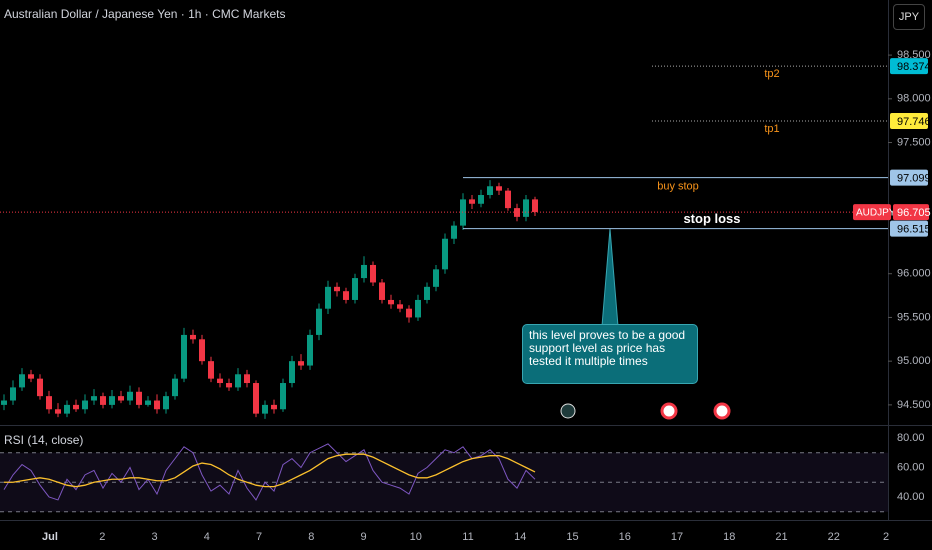 The height and width of the screenshot is (550, 932). I want to click on y-tick-label: 98.500, so click(914, 55).